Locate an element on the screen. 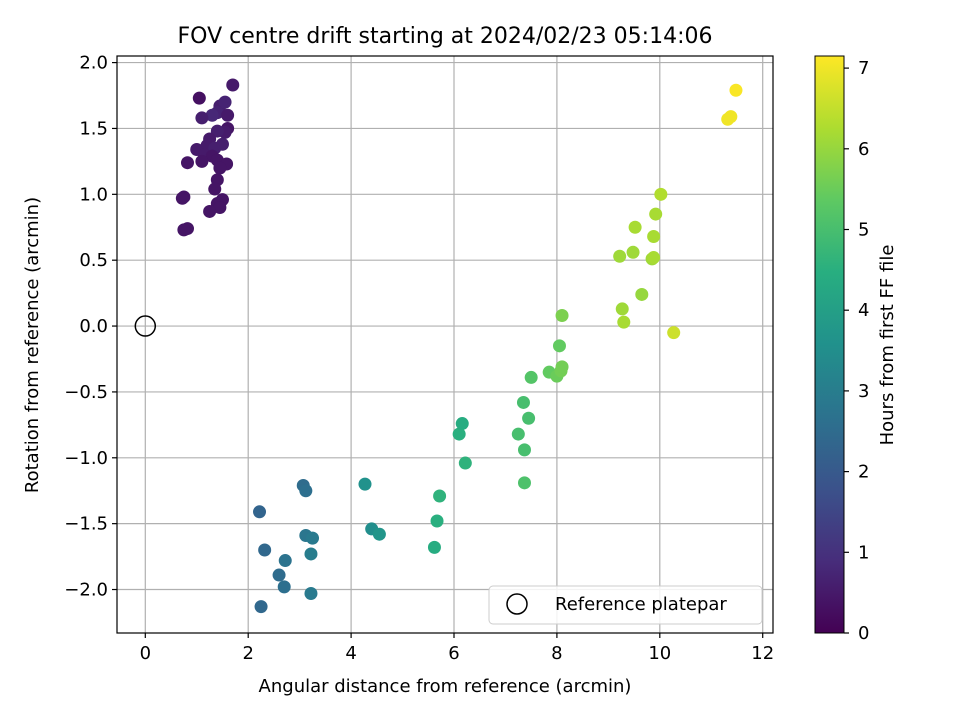 This screenshot has height=720, width=960. x-tick-label: 0 is located at coordinates (145, 653).